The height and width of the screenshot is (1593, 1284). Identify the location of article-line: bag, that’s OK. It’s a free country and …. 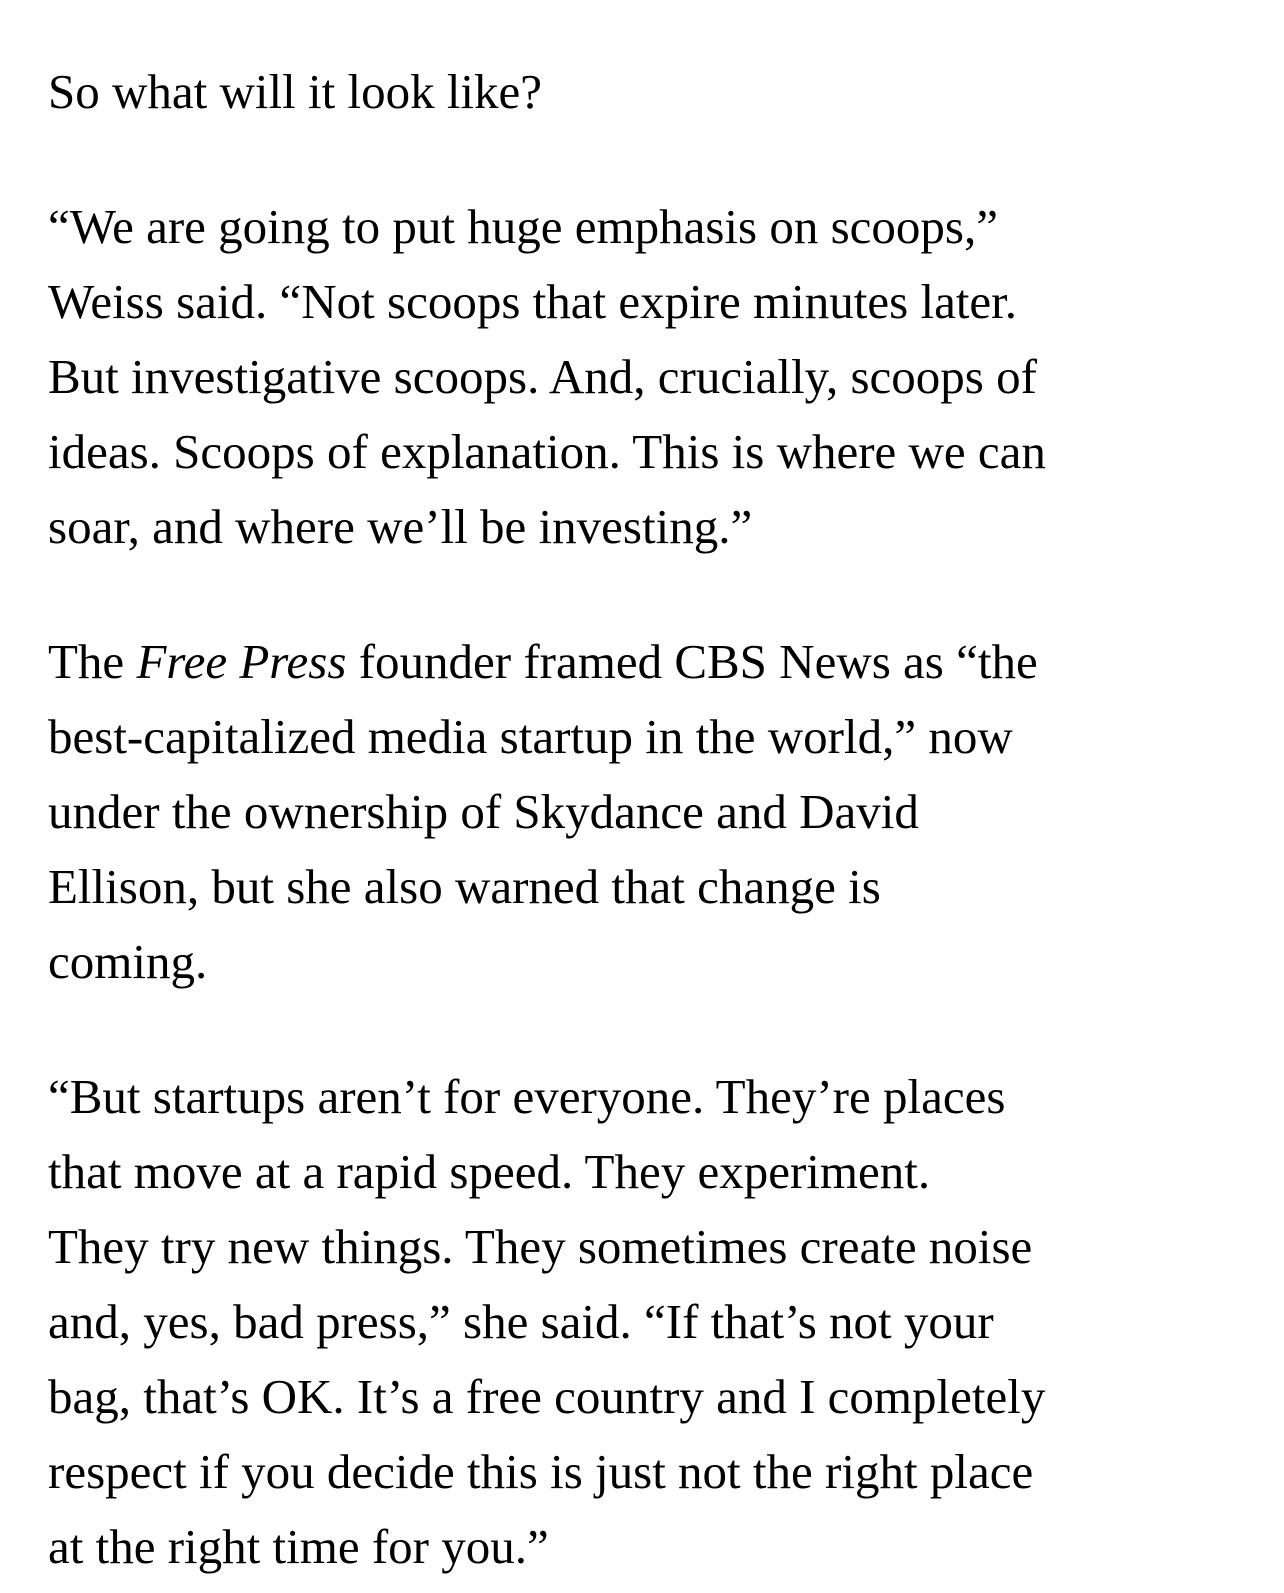
(547, 1396).